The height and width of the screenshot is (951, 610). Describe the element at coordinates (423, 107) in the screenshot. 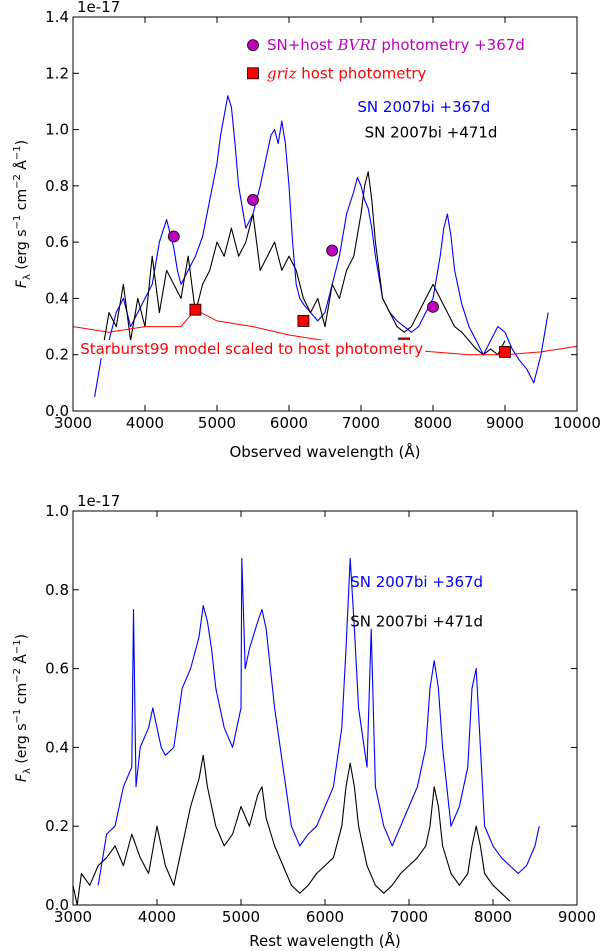

I see `annotation-2: SN 2007bi +367d` at that location.